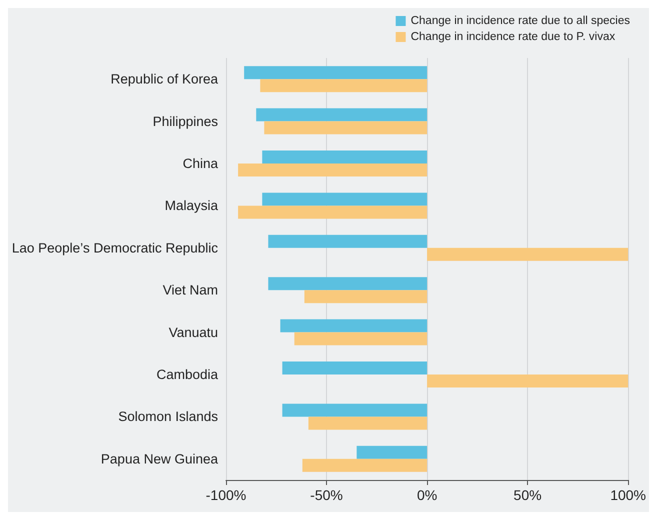 The width and height of the screenshot is (657, 520). I want to click on y-tick-label: Cambodia, so click(187, 374).